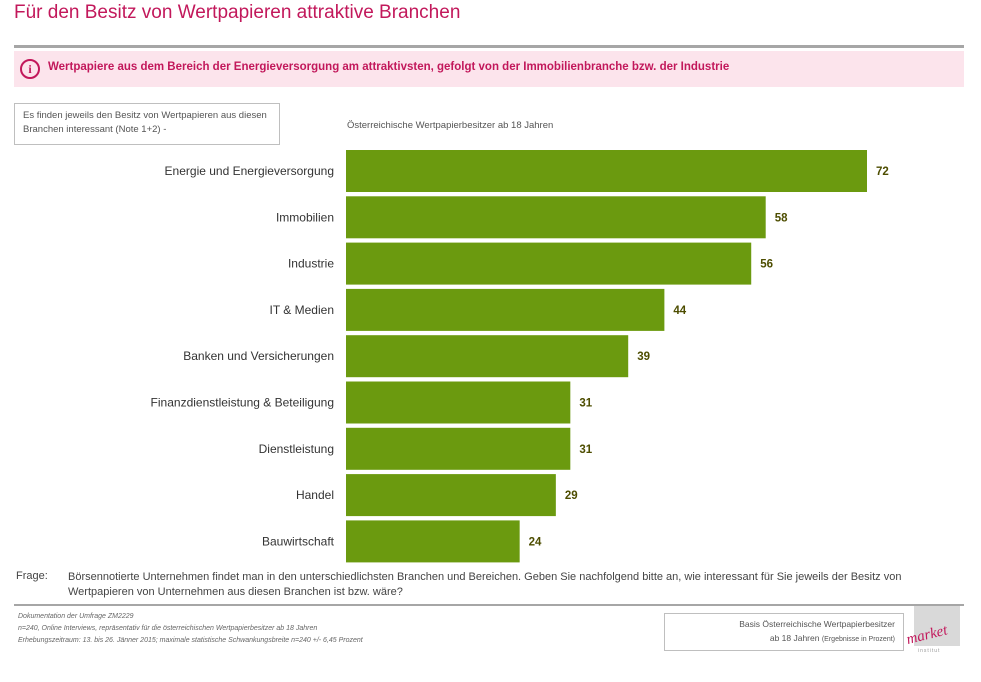 This screenshot has width=981, height=682. What do you see at coordinates (937, 626) in the screenshot?
I see `logo-background` at bounding box center [937, 626].